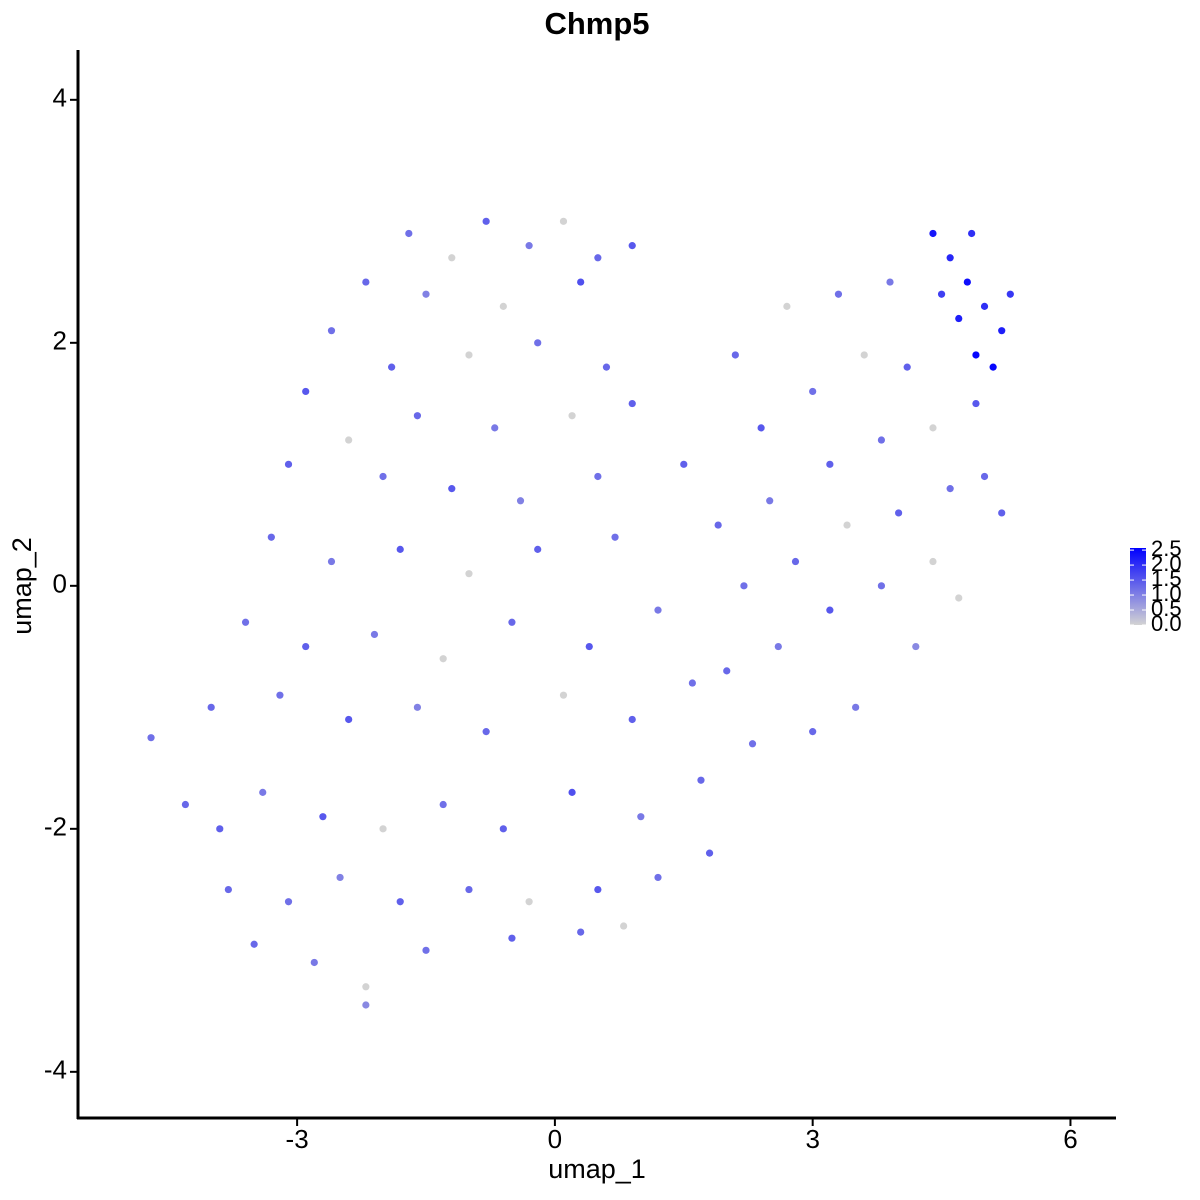  I want to click on color-tick-label: 0.5, so click(1166, 608).